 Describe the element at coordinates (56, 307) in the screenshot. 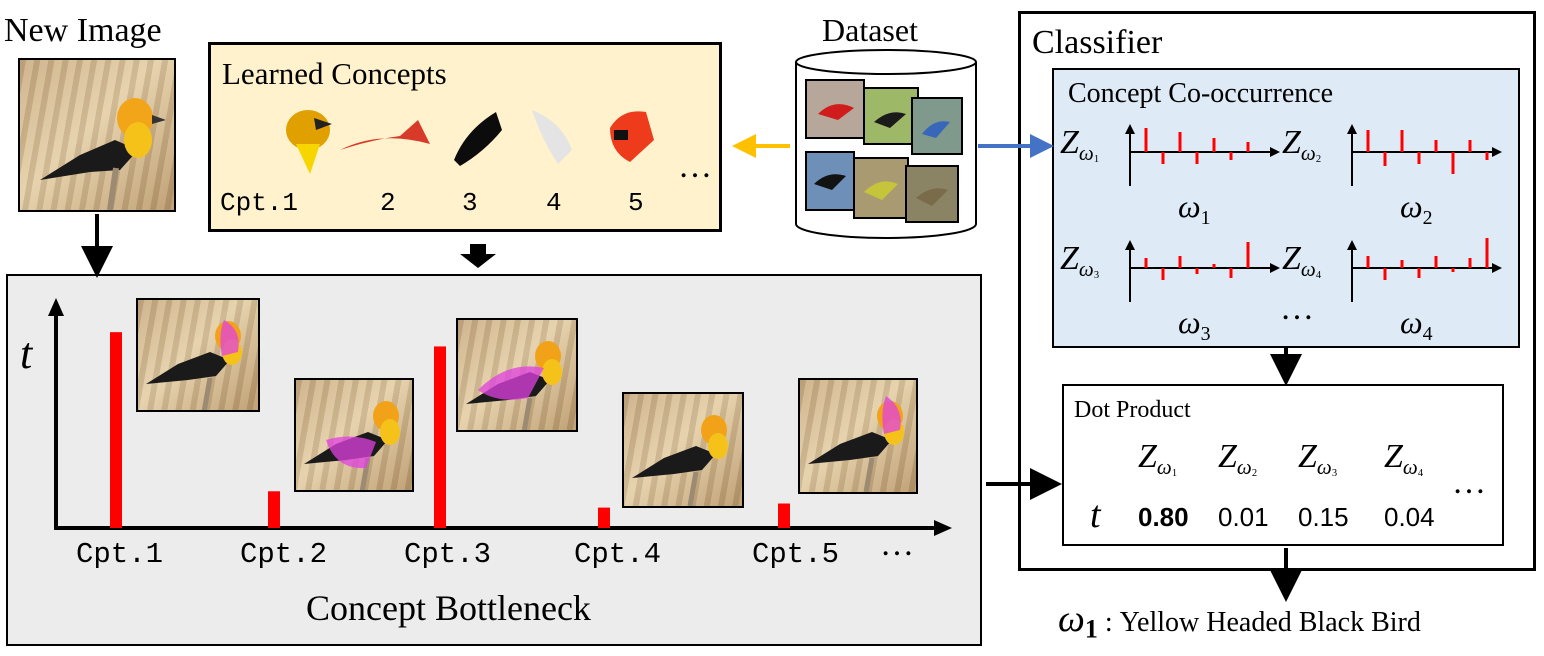

I see `bottleneck-y-arrowhead` at that location.